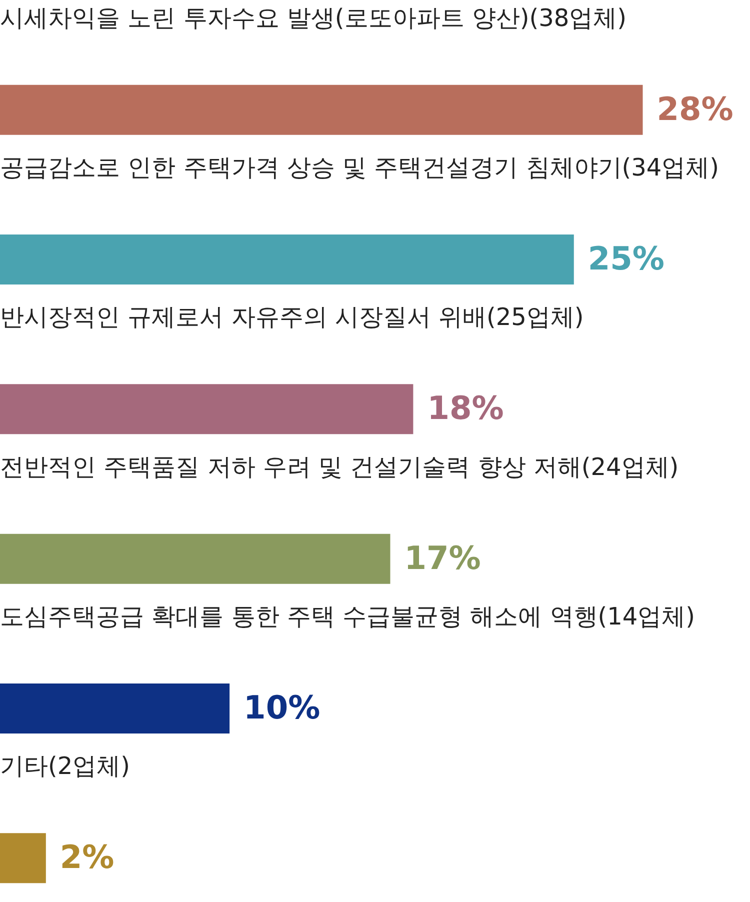  What do you see at coordinates (313, 18) in the screenshot?
I see `y-tick-label: 시세차익을 노린 투자수요 발생(로또아파트 양산)(38업체)` at bounding box center [313, 18].